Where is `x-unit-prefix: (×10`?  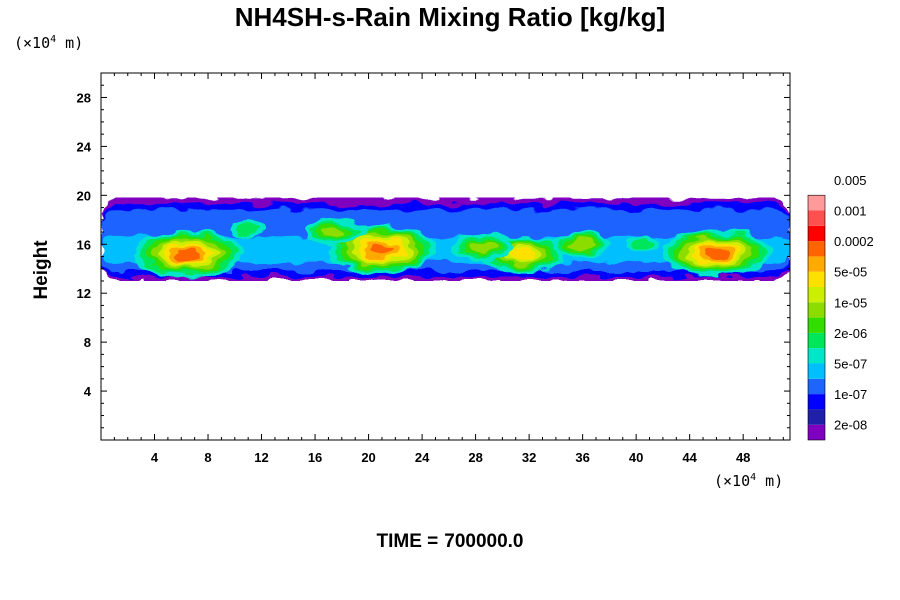 x-unit-prefix: (×10 is located at coordinates (732, 481).